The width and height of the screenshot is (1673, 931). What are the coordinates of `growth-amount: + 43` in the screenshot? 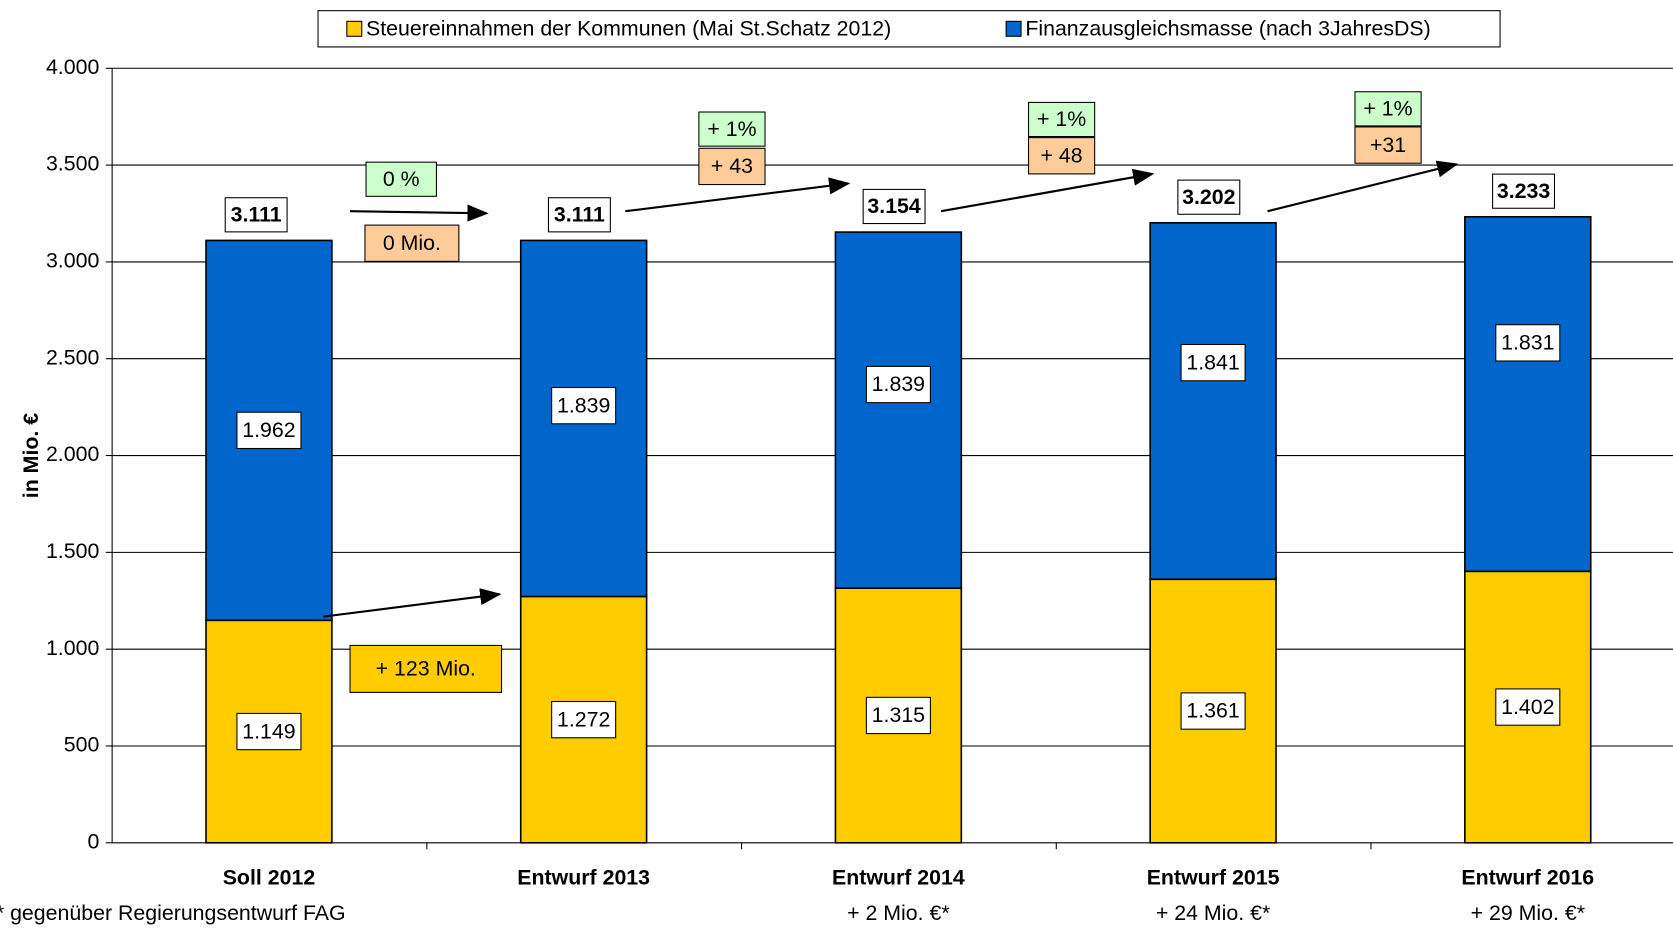 It's located at (732, 166).